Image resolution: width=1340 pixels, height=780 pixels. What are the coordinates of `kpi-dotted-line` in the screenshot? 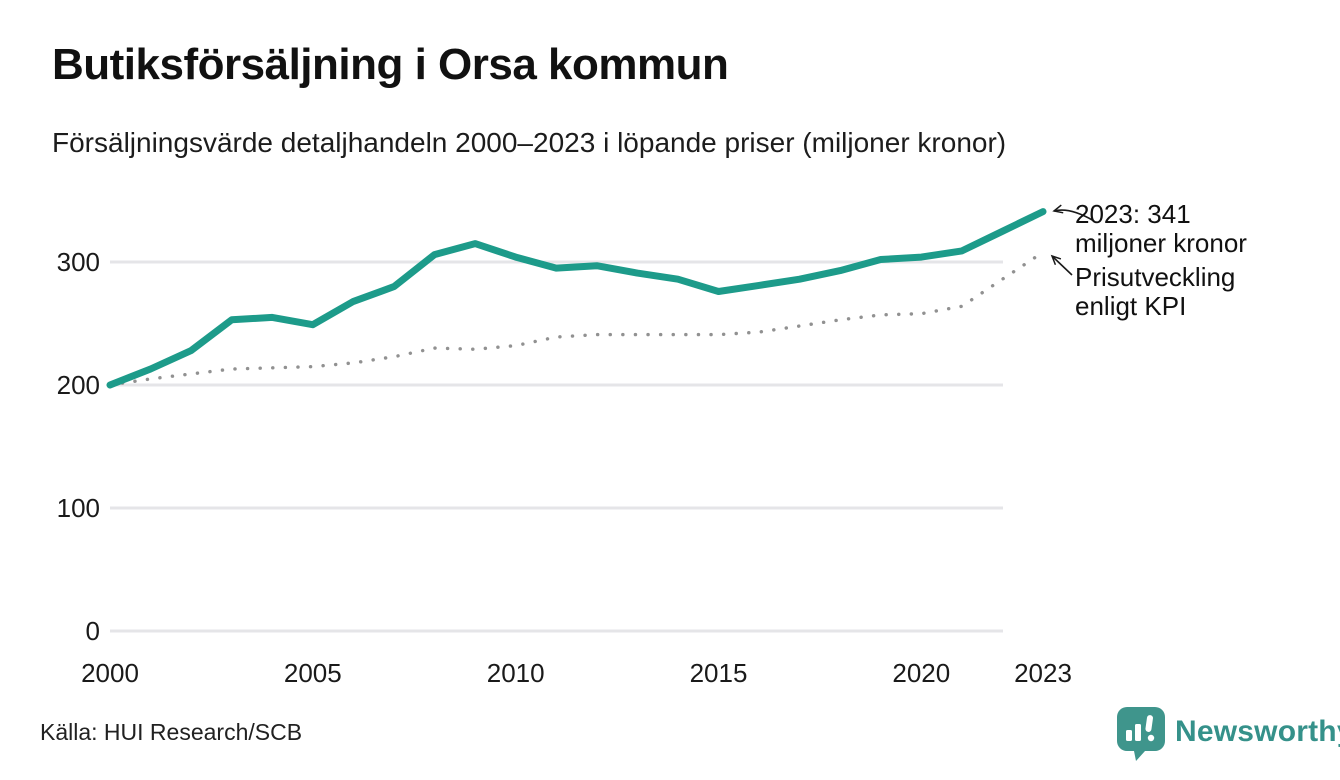 It's located at (576, 318).